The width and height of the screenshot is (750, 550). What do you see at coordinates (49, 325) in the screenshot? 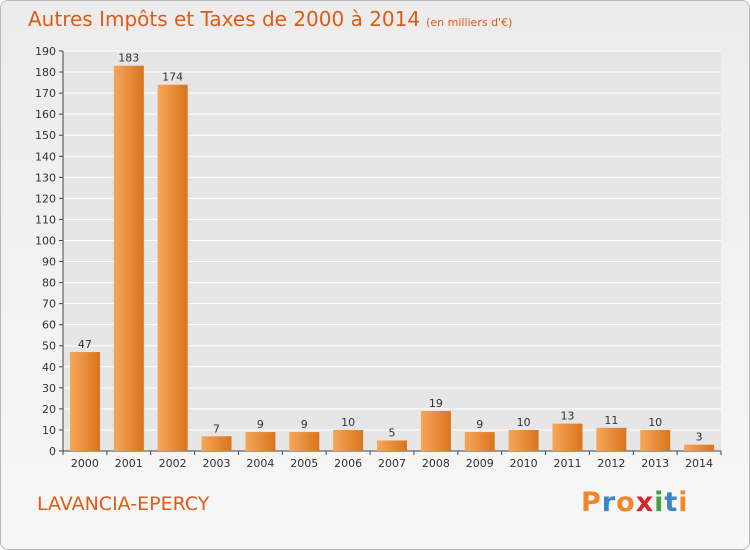
I see `y-tick-label: 60` at bounding box center [49, 325].